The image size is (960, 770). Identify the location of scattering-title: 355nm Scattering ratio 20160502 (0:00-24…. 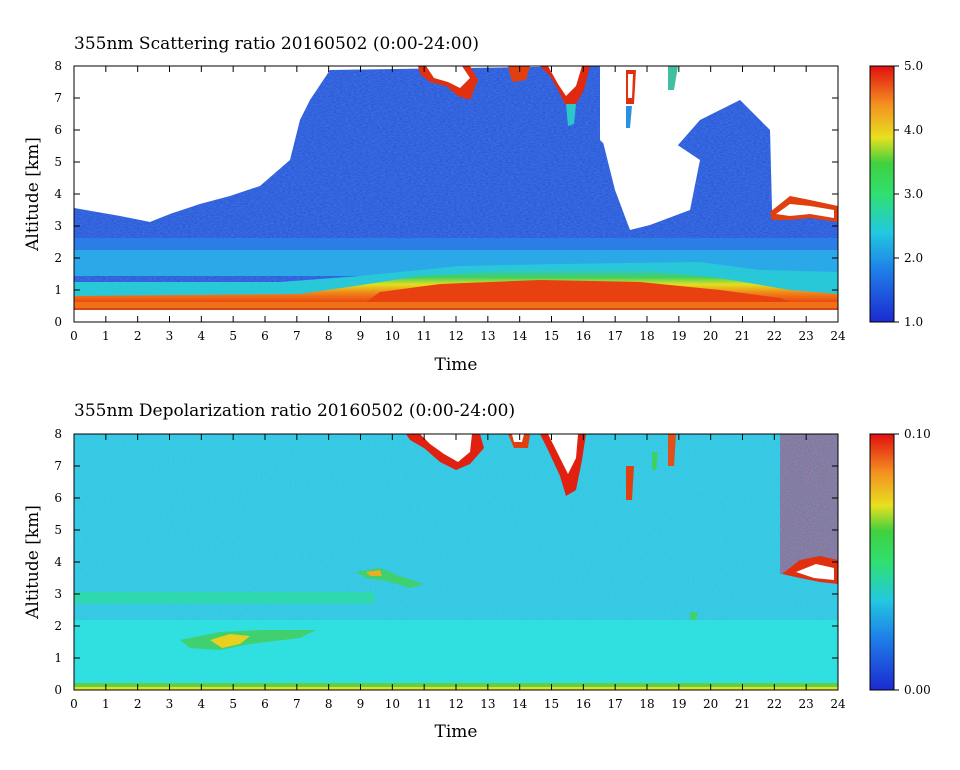
(276, 44).